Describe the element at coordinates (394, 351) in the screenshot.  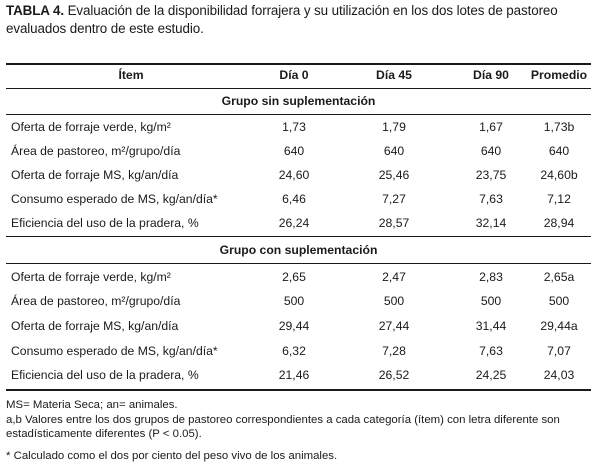
I see `cell-day-45: 7,28` at that location.